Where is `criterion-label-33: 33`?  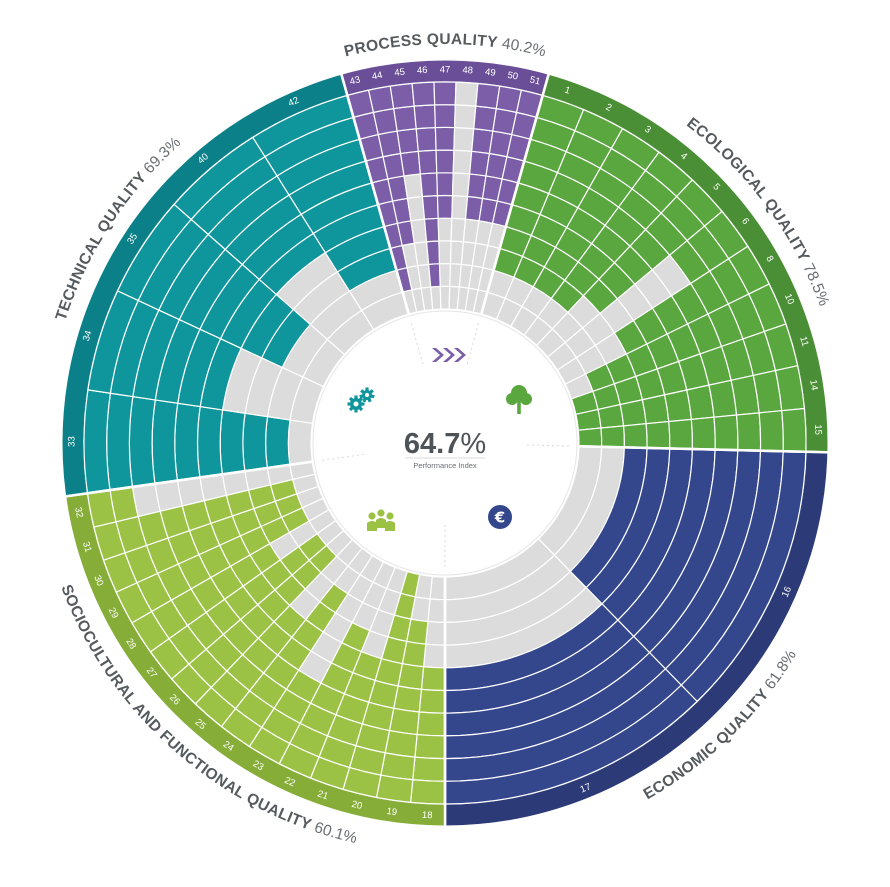
criterion-label-33: 33 is located at coordinates (71, 441).